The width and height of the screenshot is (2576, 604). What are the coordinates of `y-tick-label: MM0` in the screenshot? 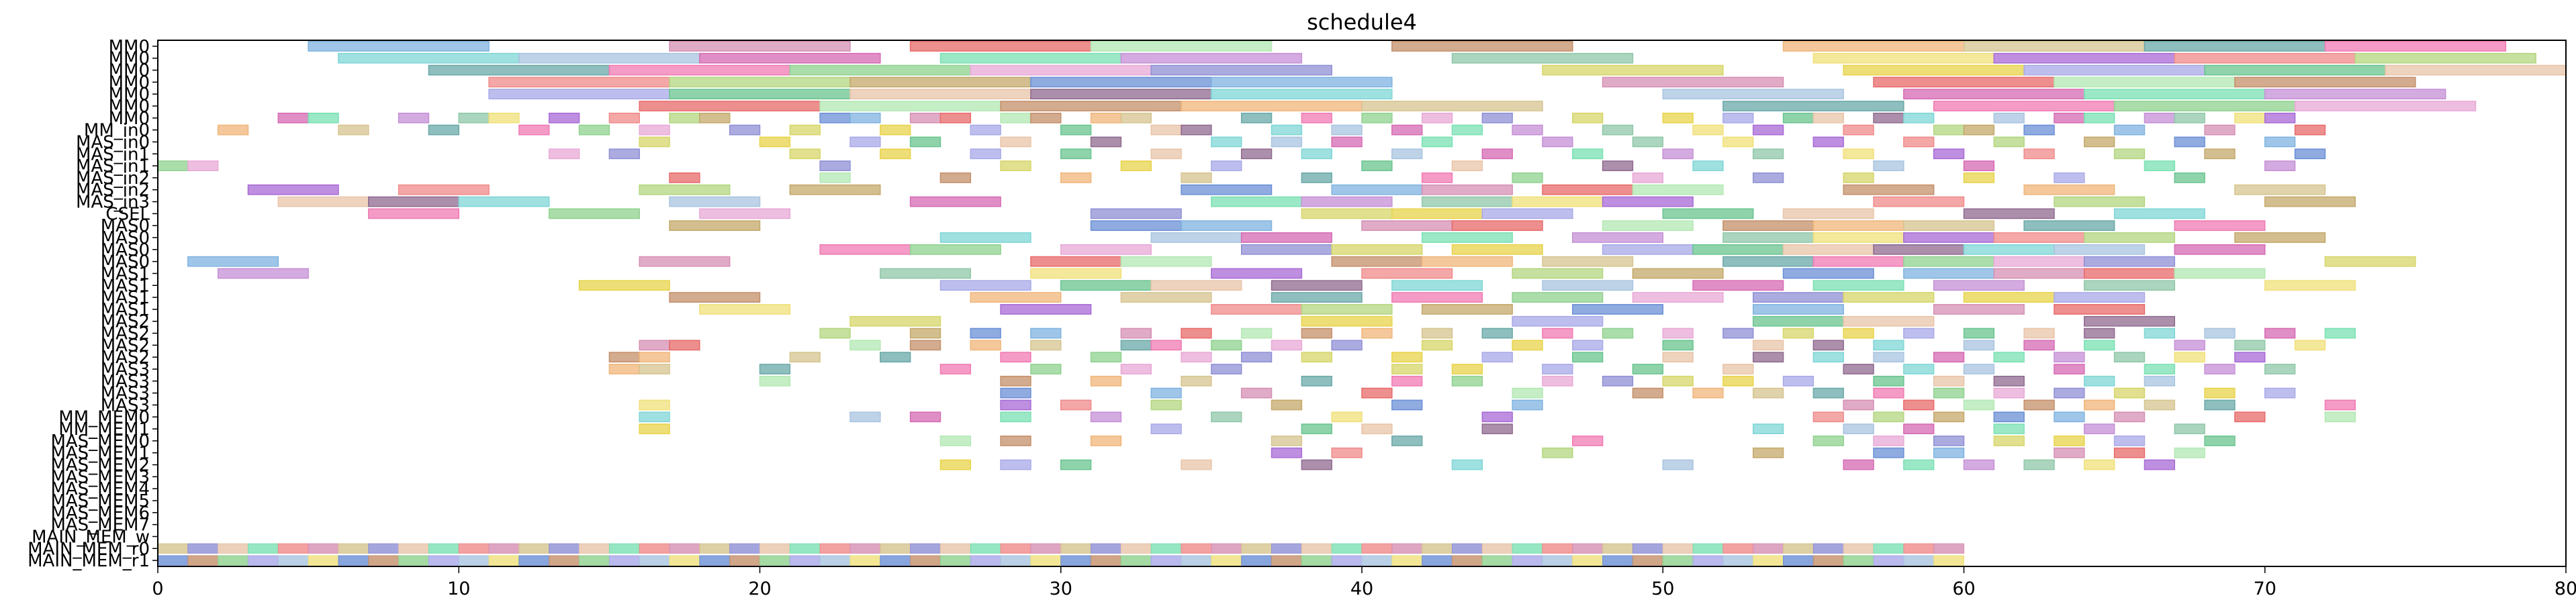 It's located at (129, 71).